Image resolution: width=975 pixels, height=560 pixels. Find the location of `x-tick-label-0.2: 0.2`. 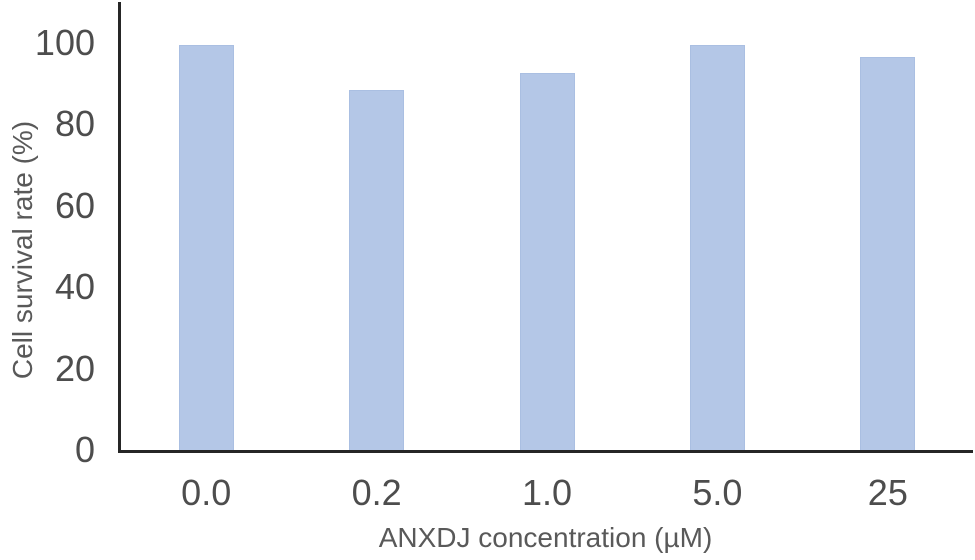

x-tick-label-0.2: 0.2 is located at coordinates (376, 492).